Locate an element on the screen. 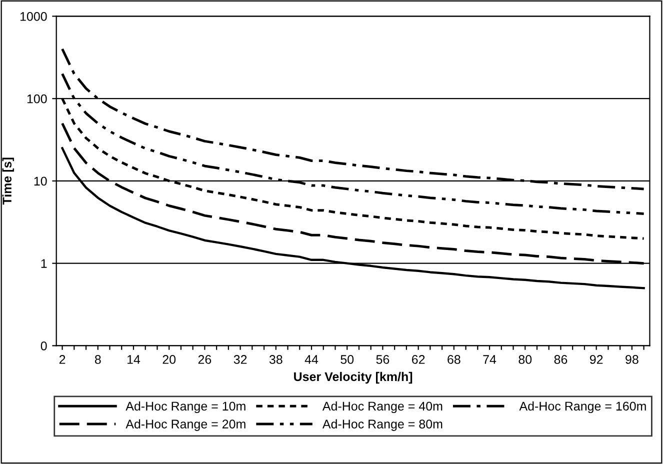  legend-label: Ad-Hoc Range = 160m is located at coordinates (582, 407).